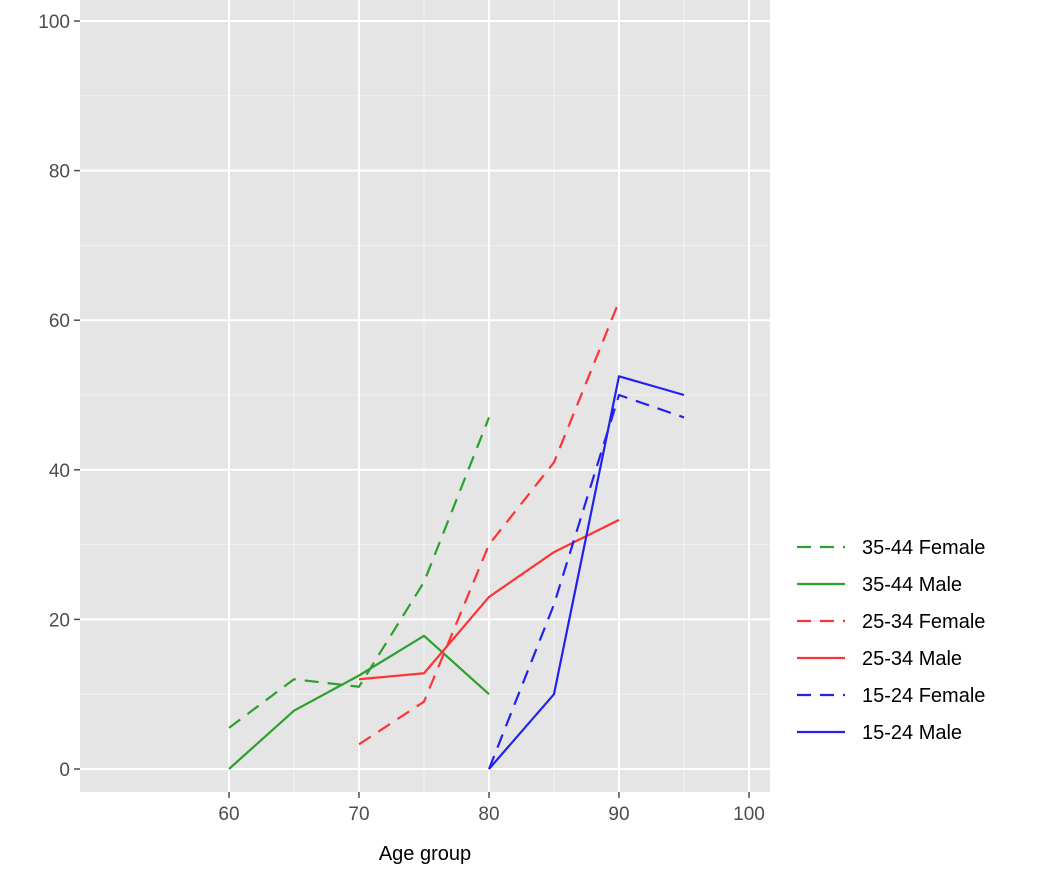 The height and width of the screenshot is (877, 1042). Describe the element at coordinates (59, 471) in the screenshot. I see `y-tick-label: 40` at that location.